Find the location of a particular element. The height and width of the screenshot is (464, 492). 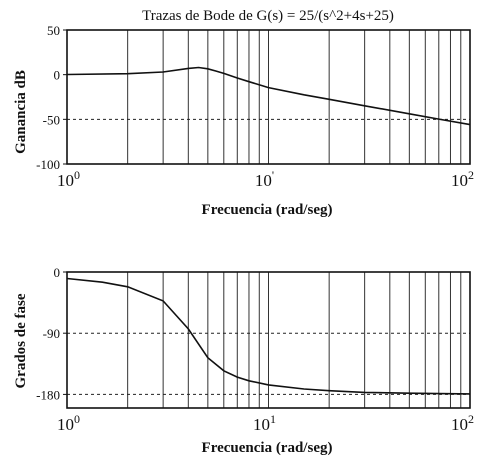

magnitude-y-axis-label: Ganancia dB is located at coordinates (21, 112).